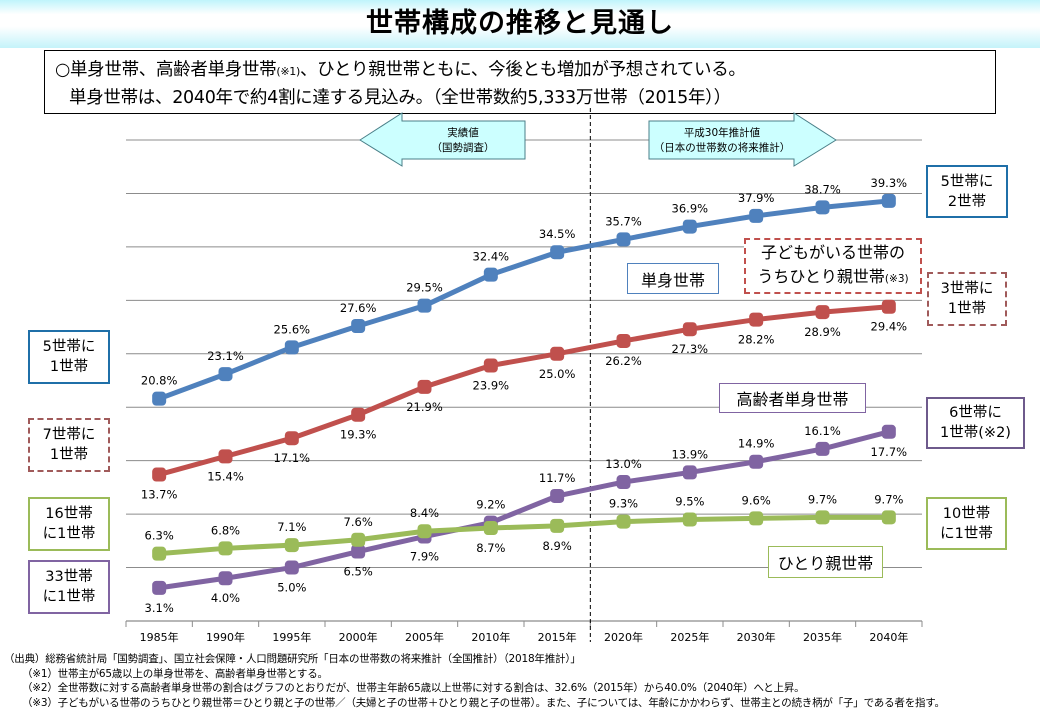 The width and height of the screenshot is (1040, 720). Describe the element at coordinates (225, 637) in the screenshot. I see `x-tick-label: 1990年` at that location.